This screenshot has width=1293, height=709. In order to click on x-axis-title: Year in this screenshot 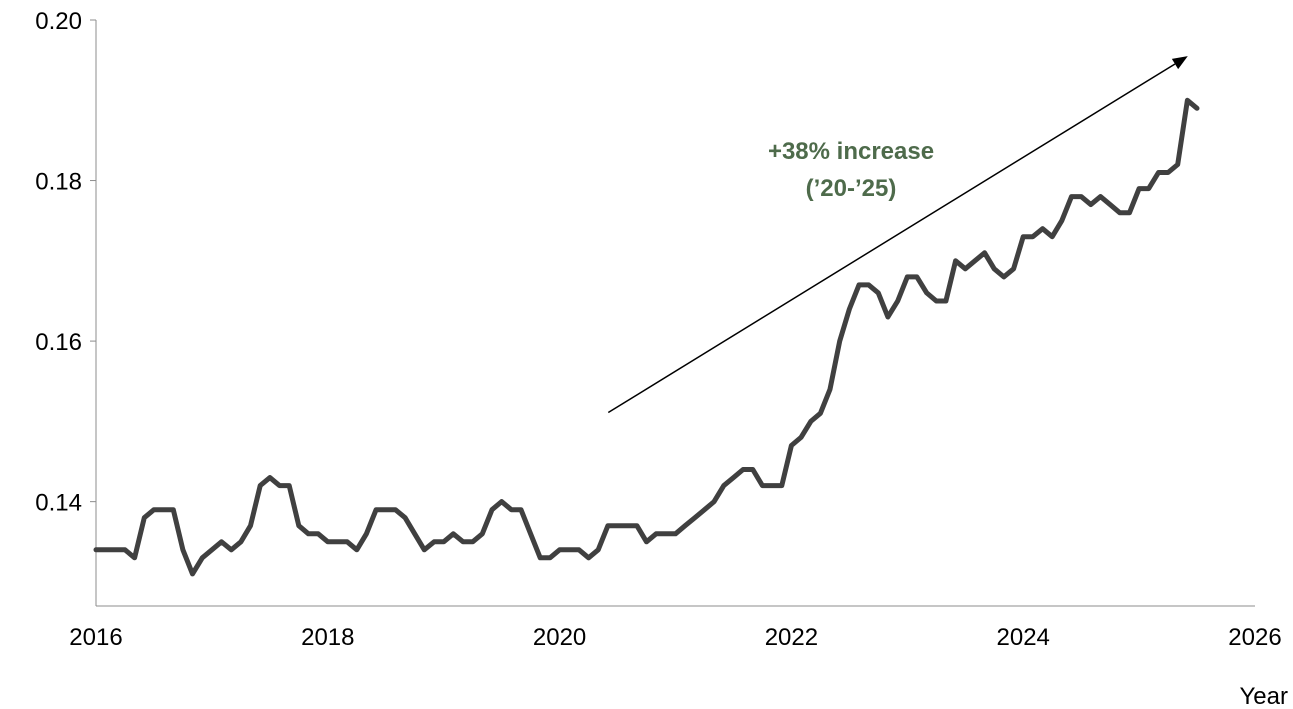, I will do `click(1264, 696)`.